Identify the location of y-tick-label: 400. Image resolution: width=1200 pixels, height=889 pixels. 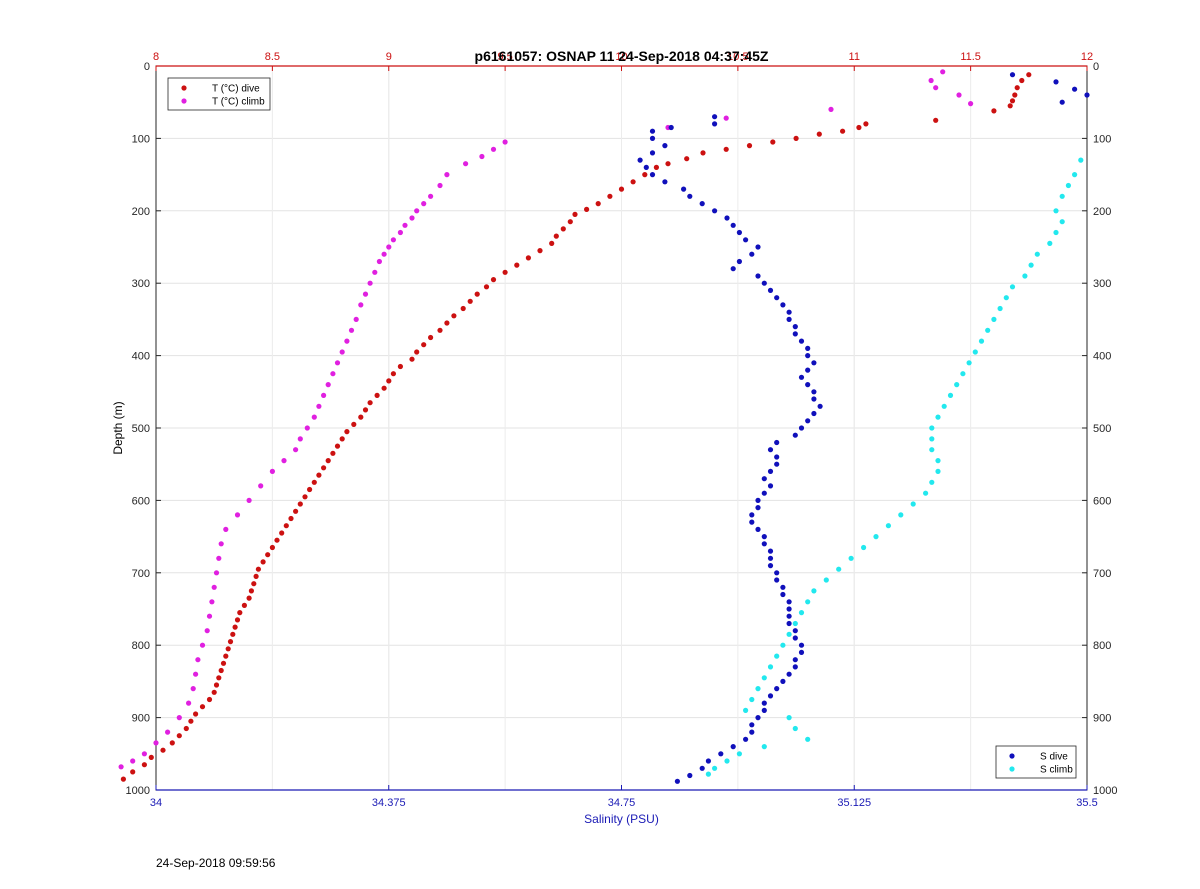
(141, 357).